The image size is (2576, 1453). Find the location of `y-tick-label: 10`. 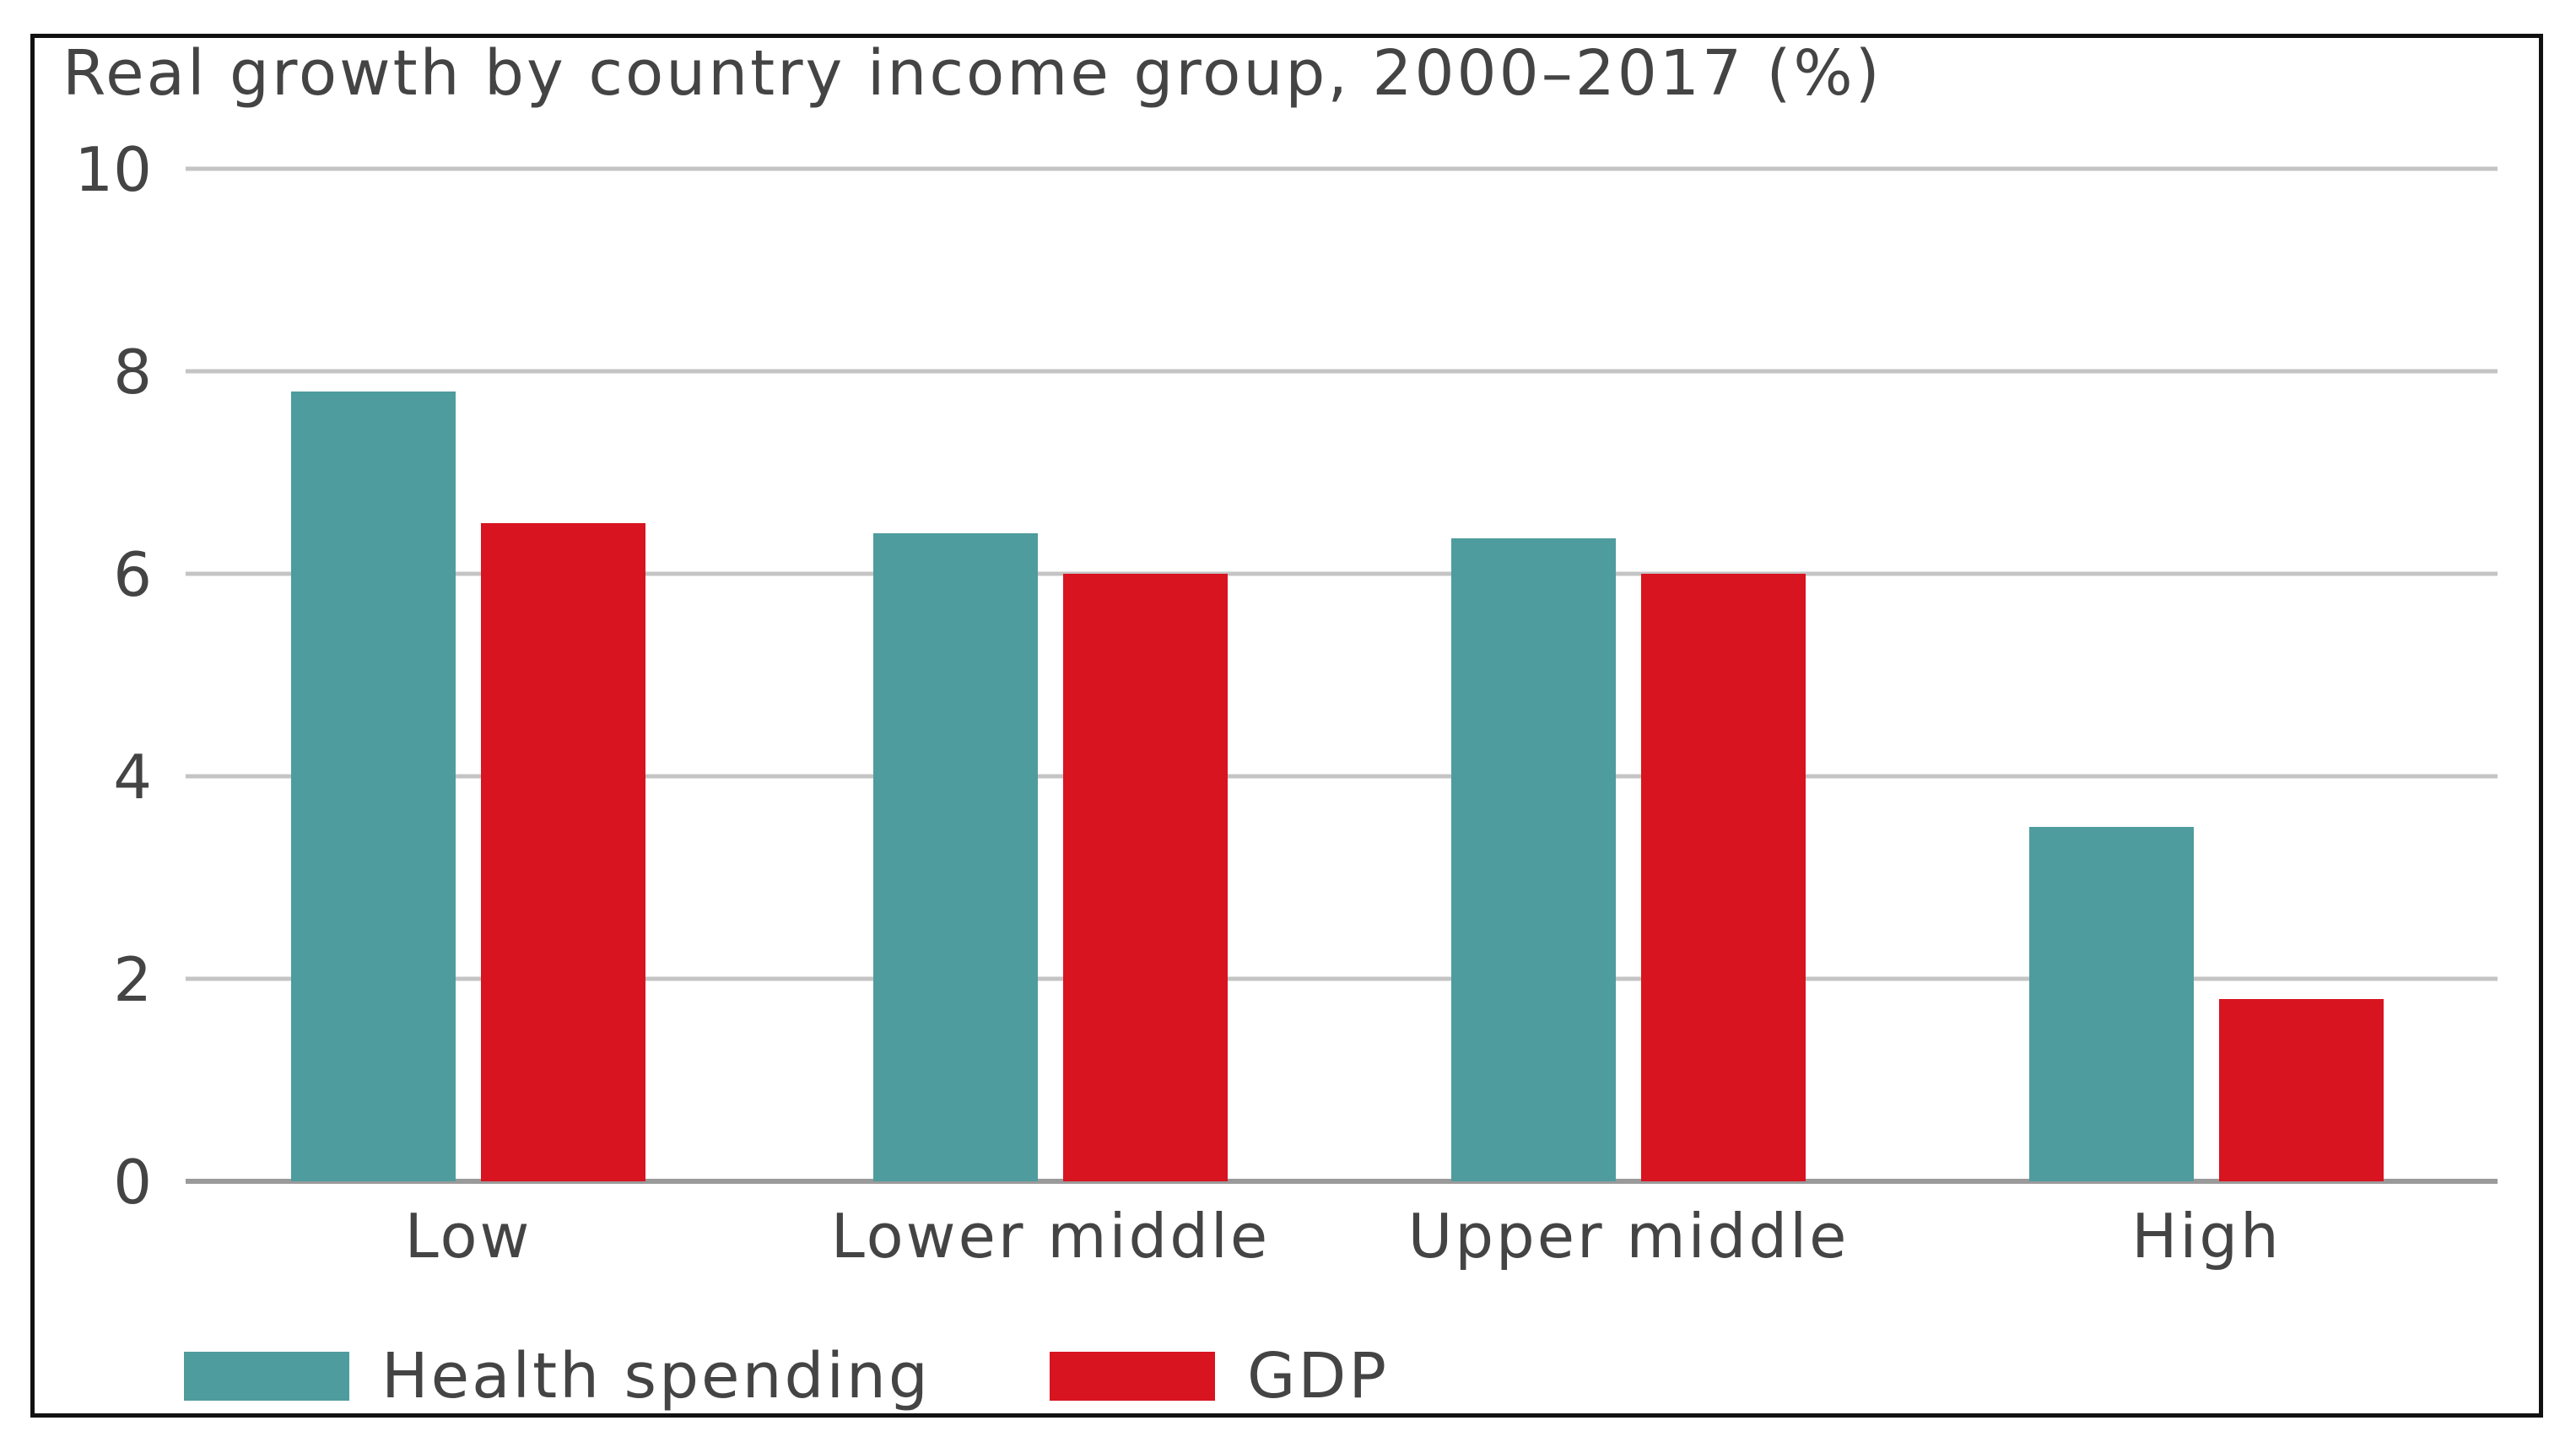

y-tick-label: 10 is located at coordinates (113, 169).